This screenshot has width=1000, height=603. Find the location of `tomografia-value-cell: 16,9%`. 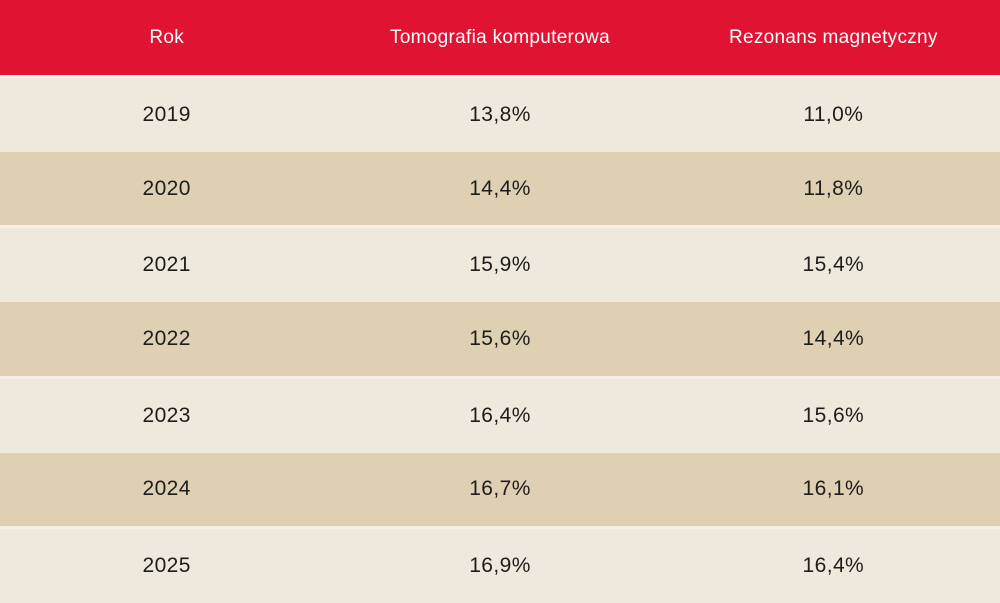

tomografia-value-cell: 16,9% is located at coordinates (500, 566).